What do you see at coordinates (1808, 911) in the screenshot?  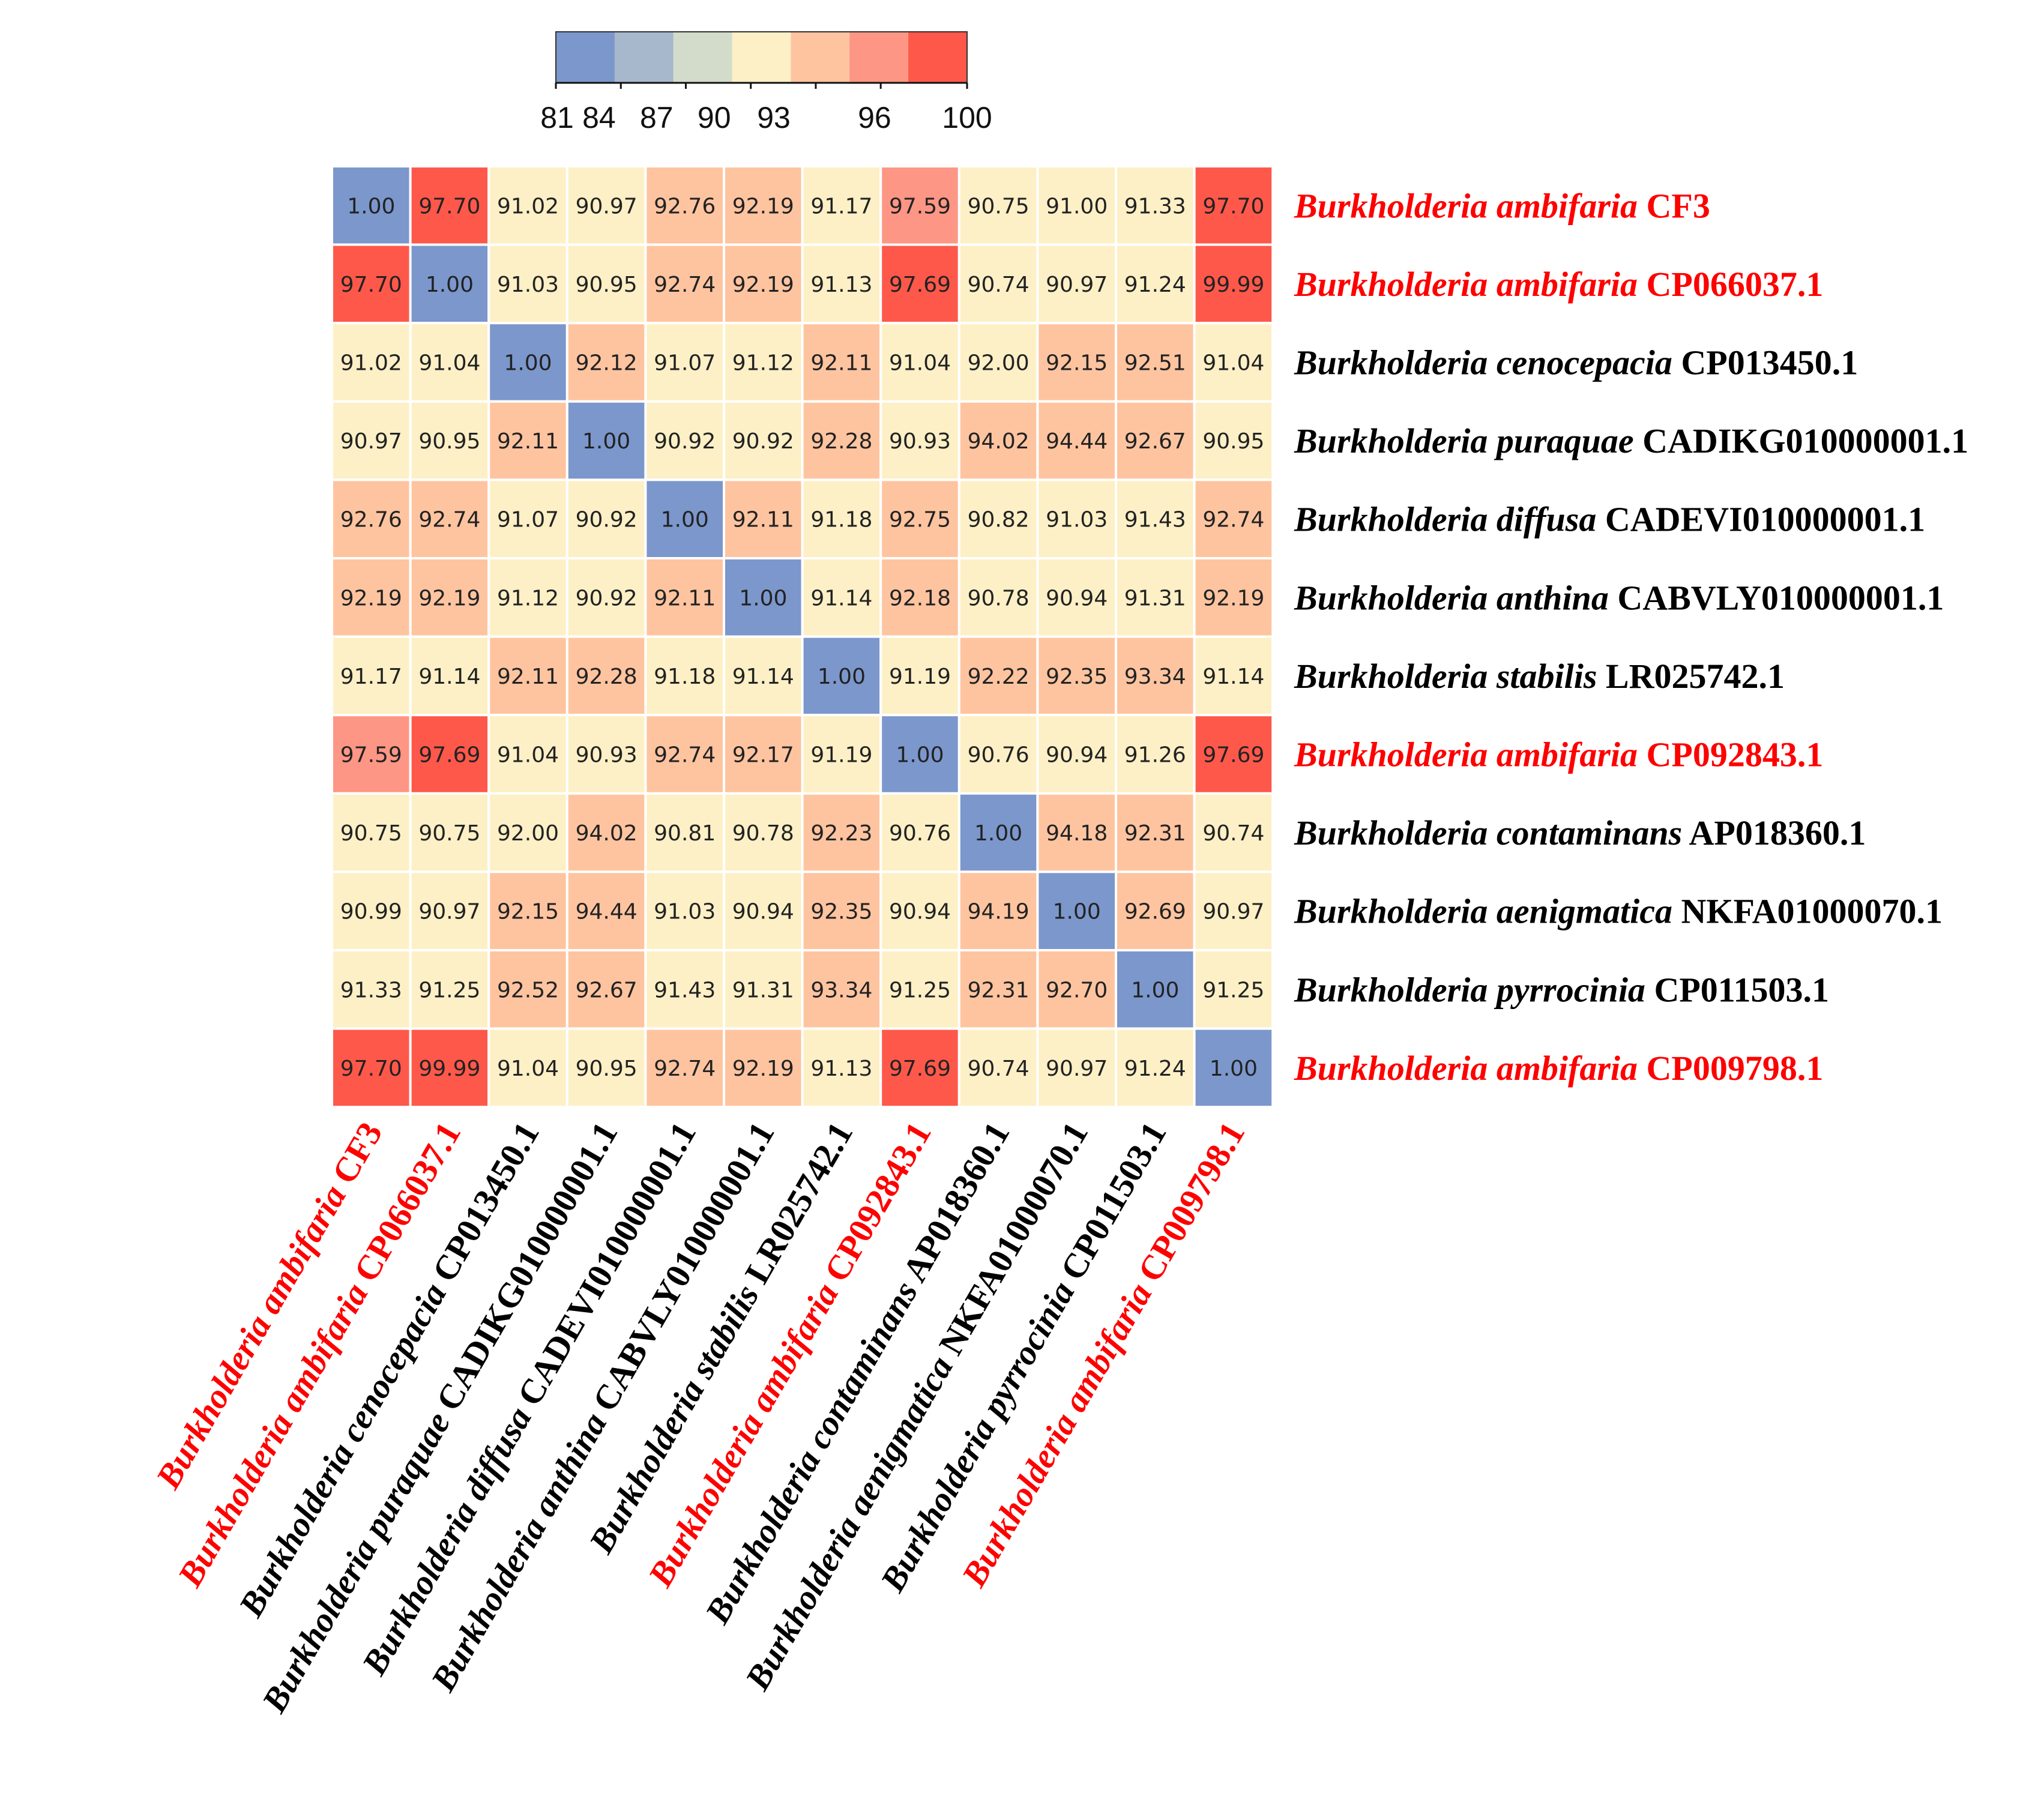 I see `label-strain: NKFA01000070.1` at bounding box center [1808, 911].